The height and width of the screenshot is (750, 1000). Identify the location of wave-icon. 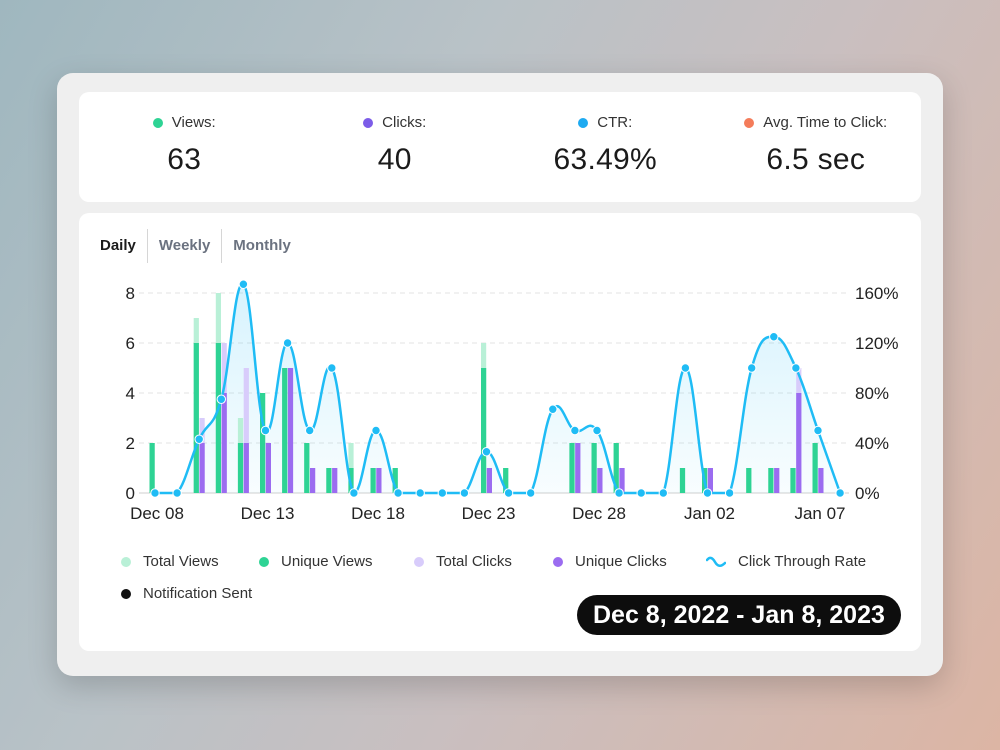
(716, 561).